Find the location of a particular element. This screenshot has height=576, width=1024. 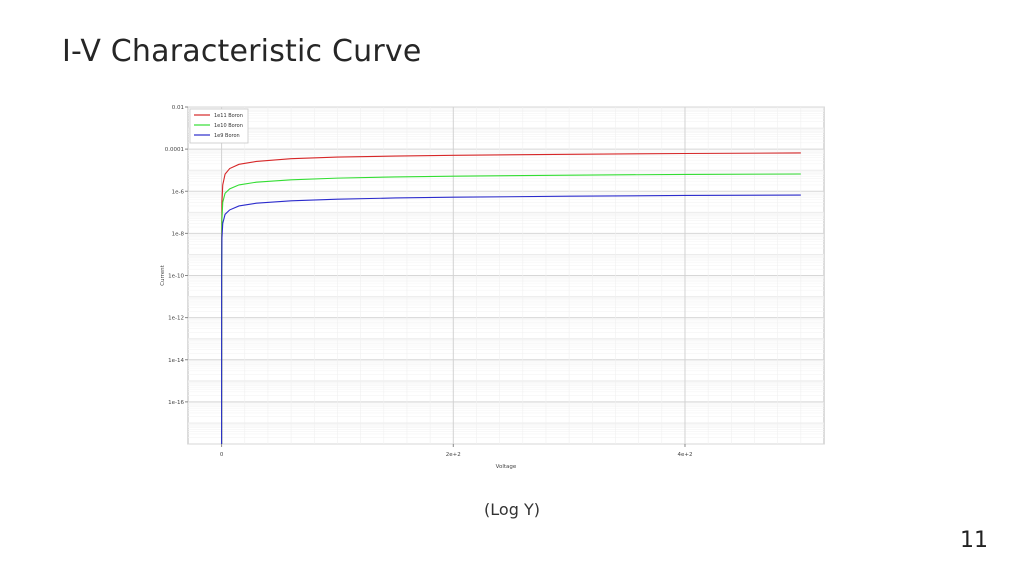

legend-label: 1e9 Boron is located at coordinates (227, 136).